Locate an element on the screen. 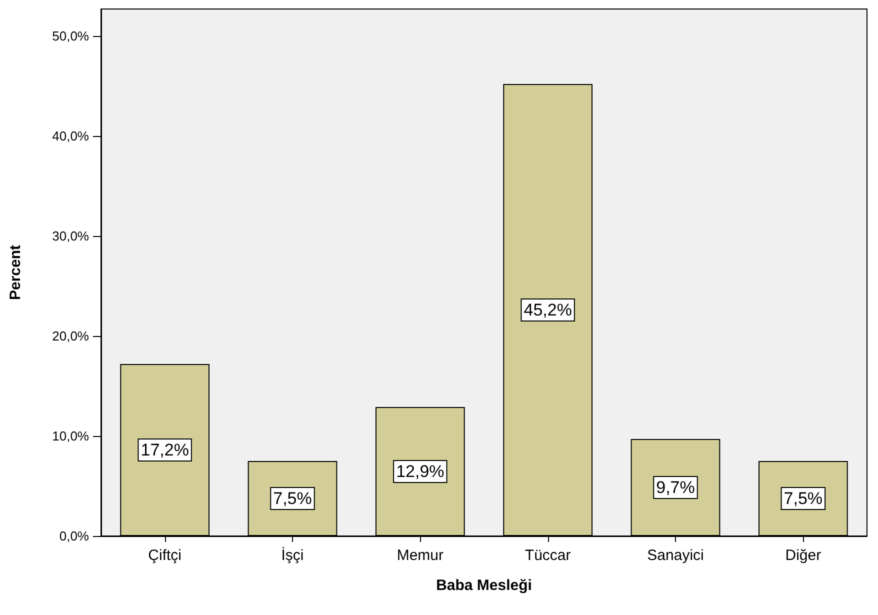 The width and height of the screenshot is (878, 615). data-label: 9,7% is located at coordinates (675, 487).